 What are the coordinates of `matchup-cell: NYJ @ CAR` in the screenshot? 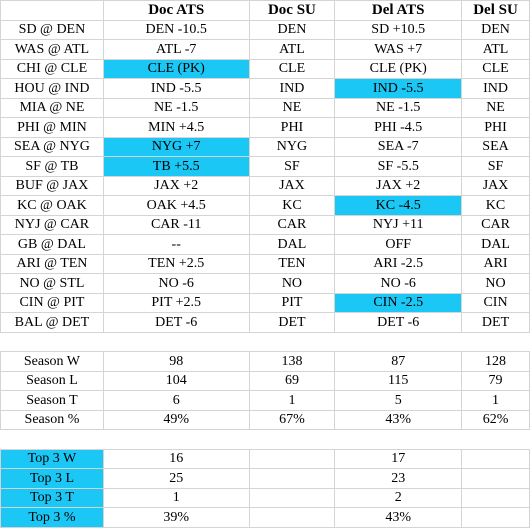 It's located at (52, 224).